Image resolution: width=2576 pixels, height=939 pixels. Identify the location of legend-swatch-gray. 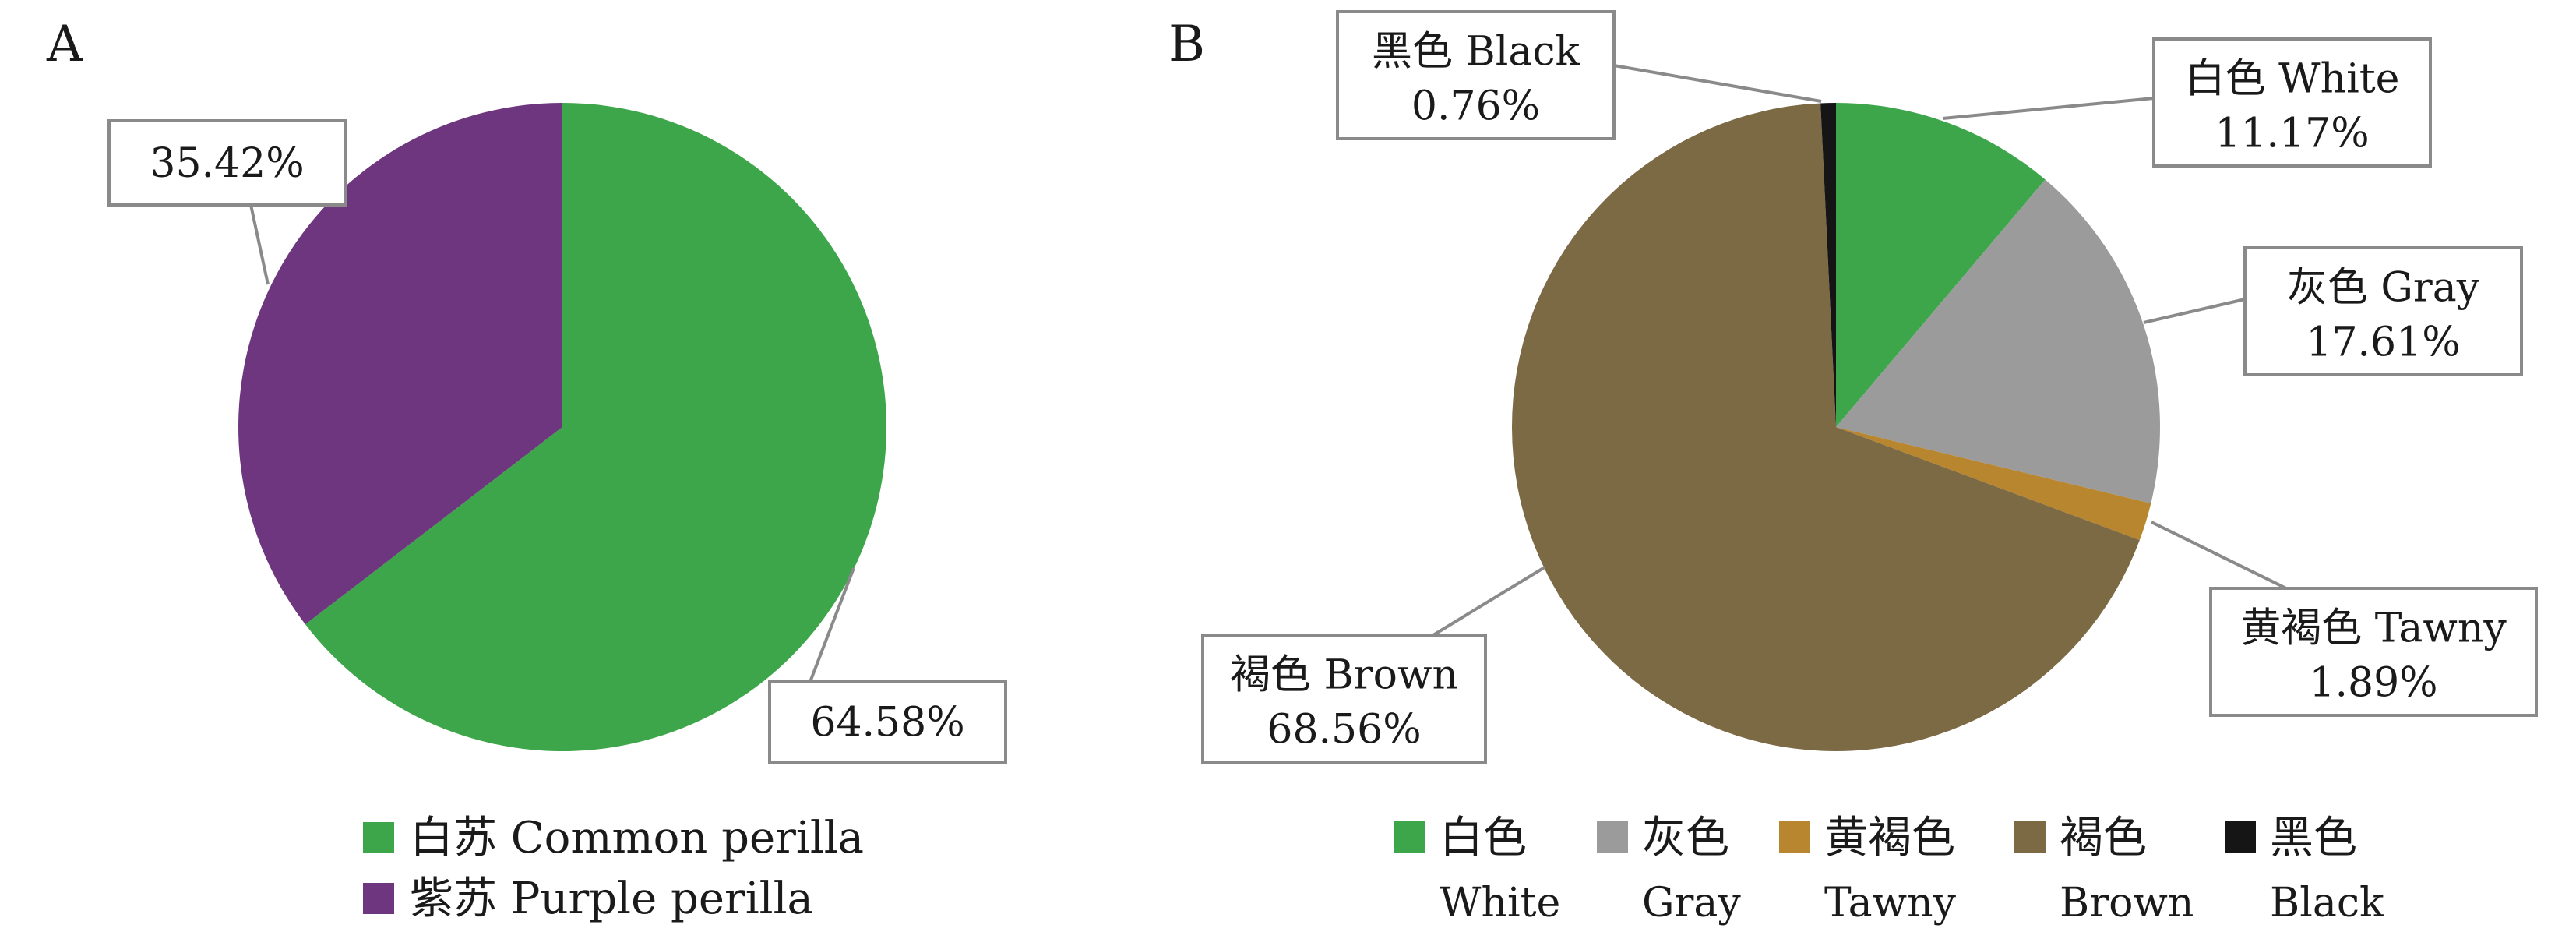
(1613, 837).